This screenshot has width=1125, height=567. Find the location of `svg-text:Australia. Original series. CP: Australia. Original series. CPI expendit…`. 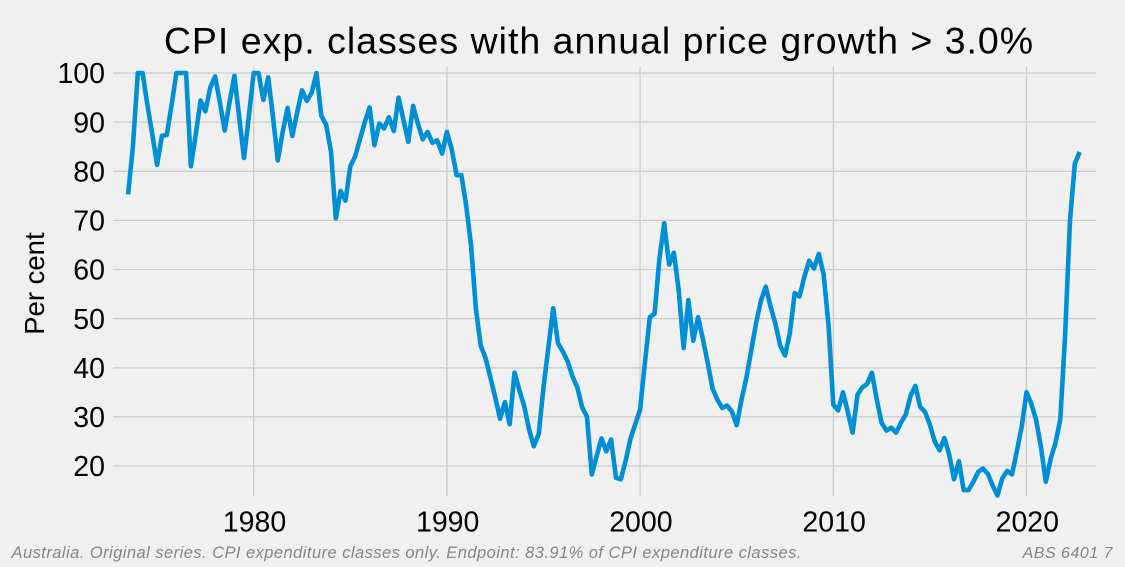

svg-text:Australia. Original series. CP: Australia. Original series. CPI expendit… is located at coordinates (406, 553).